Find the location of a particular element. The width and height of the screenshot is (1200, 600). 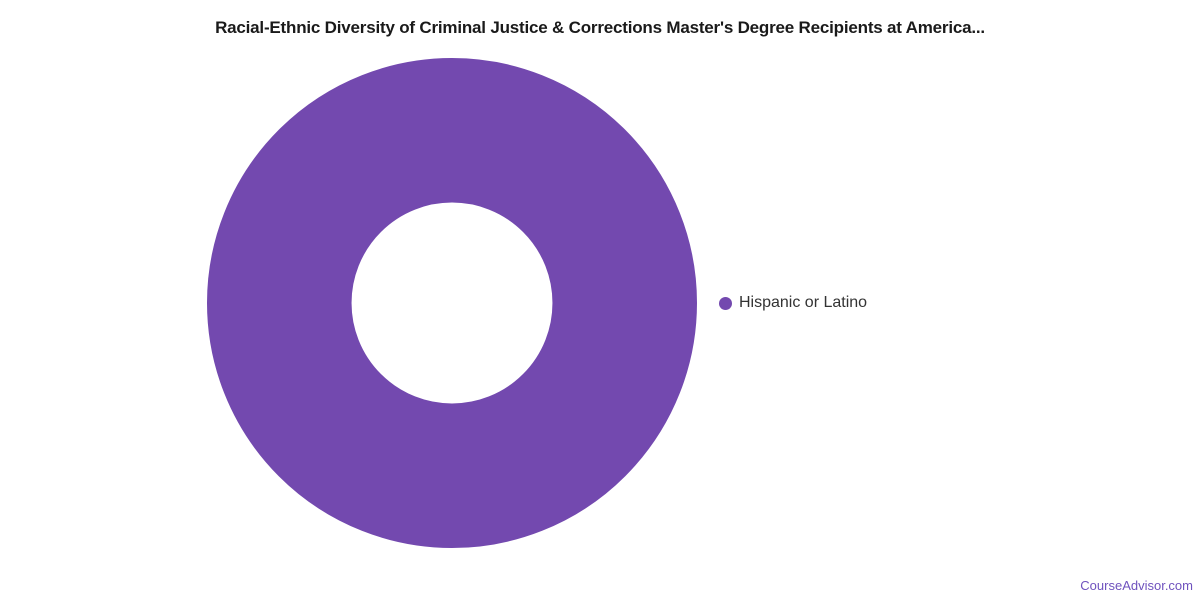

legend-marker-icon is located at coordinates (725, 303).